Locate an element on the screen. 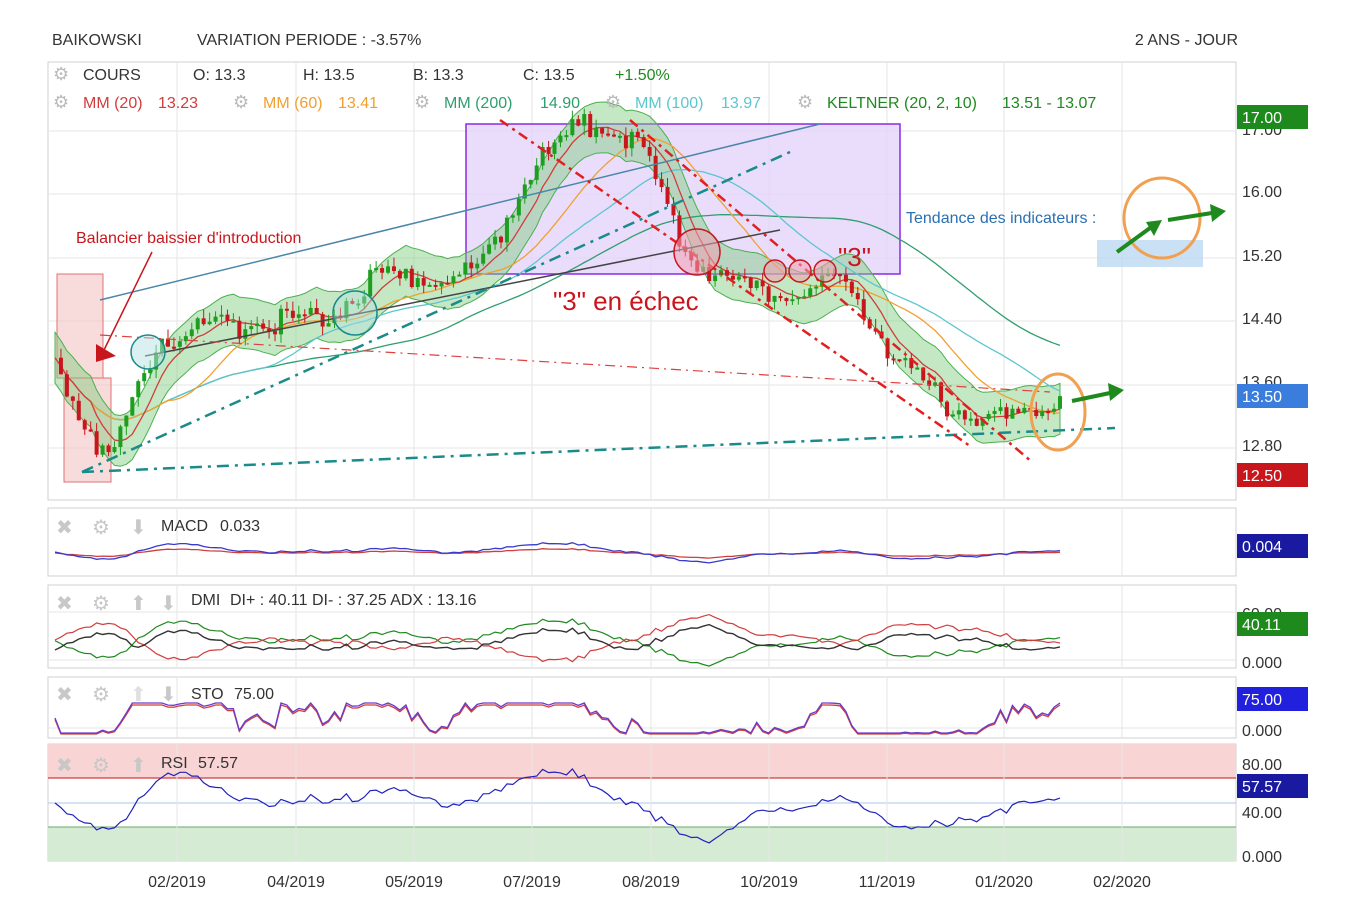 This screenshot has width=1360, height=904. macd-panel is located at coordinates (642, 542).